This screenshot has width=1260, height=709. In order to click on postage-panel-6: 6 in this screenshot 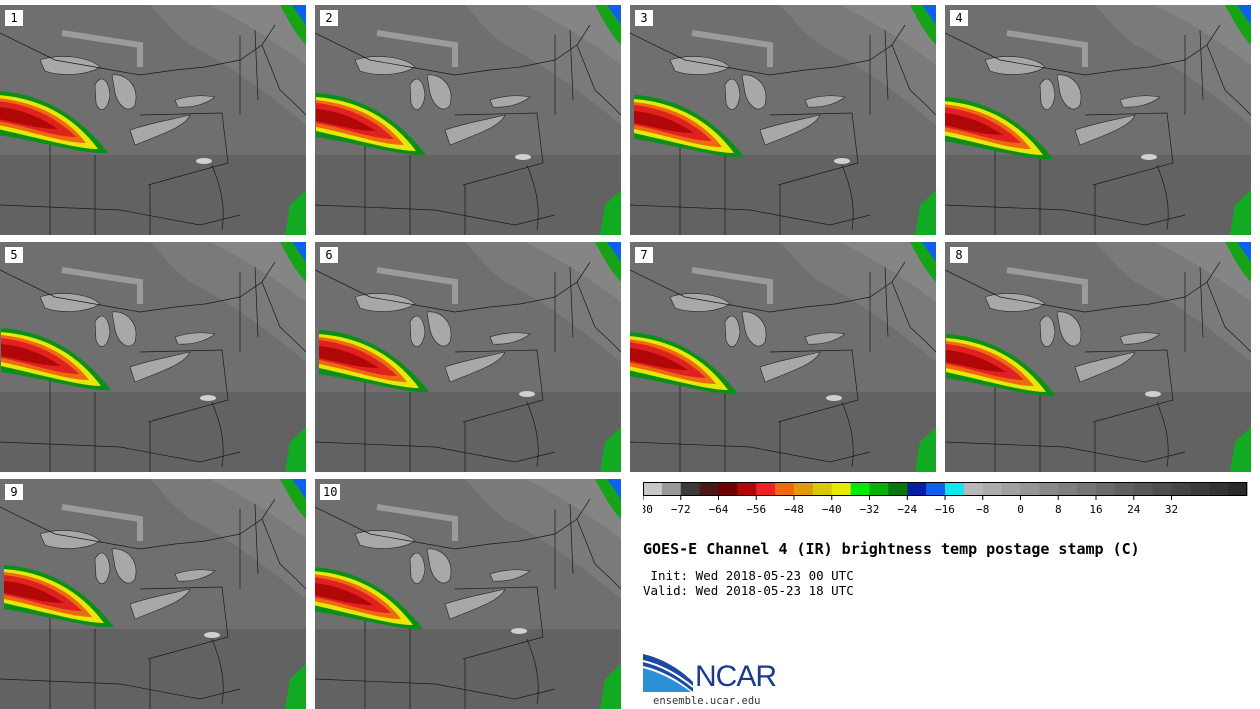, I will do `click(468, 357)`.